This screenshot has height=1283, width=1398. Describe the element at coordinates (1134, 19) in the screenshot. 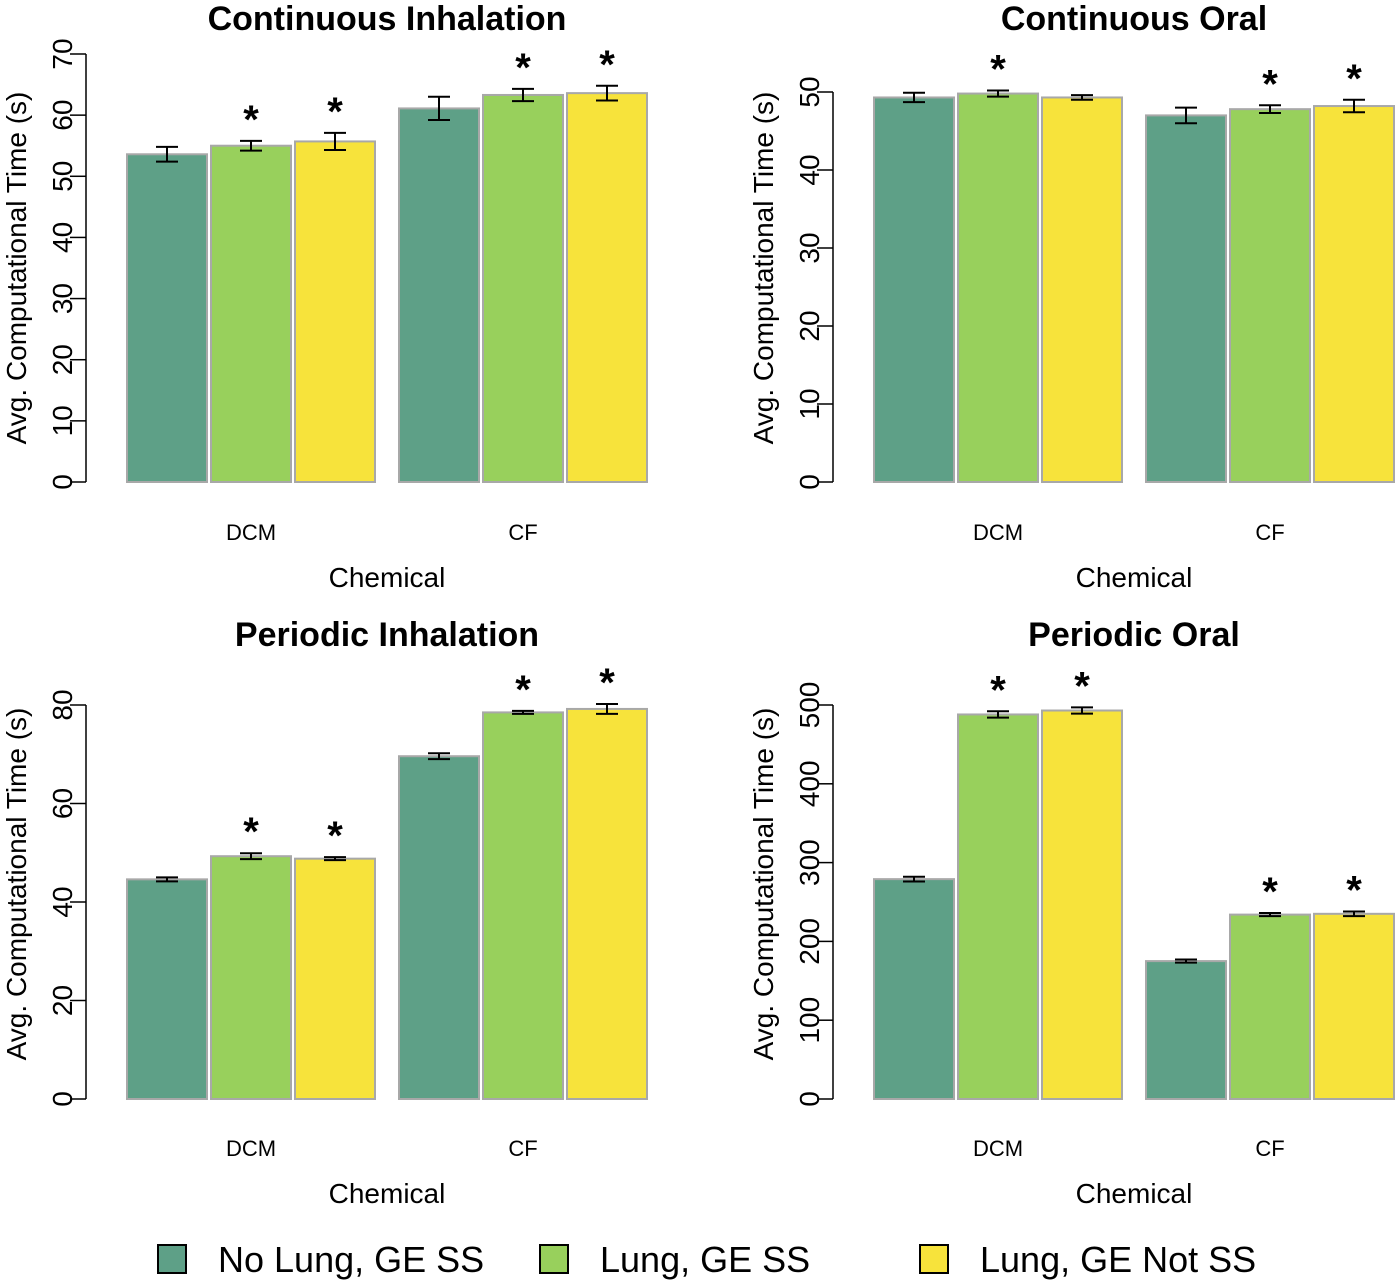

I see `chart-title: Continuous Oral` at that location.